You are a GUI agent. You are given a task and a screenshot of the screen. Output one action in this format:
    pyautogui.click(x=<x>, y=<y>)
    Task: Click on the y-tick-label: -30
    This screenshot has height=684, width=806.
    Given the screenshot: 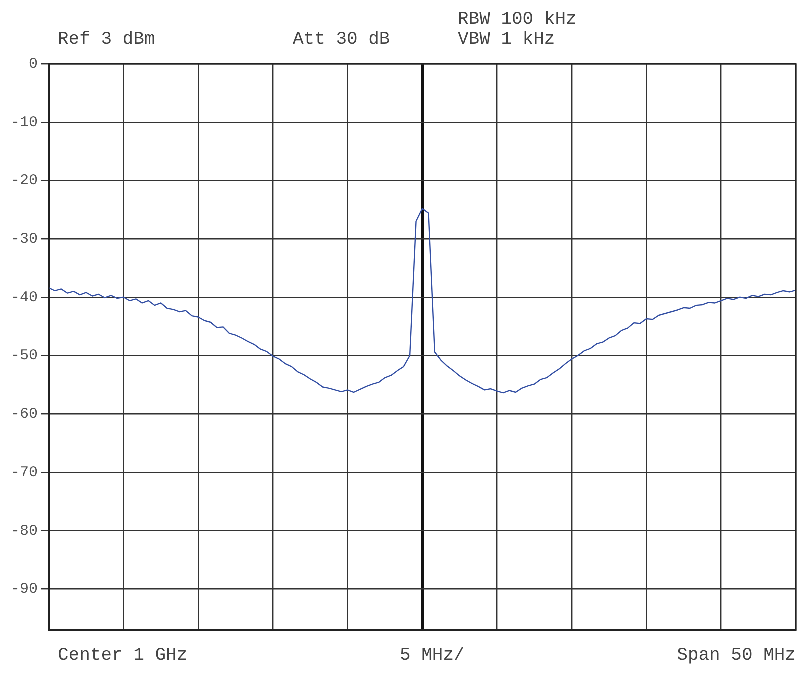 What is the action you would take?
    pyautogui.click(x=24, y=239)
    